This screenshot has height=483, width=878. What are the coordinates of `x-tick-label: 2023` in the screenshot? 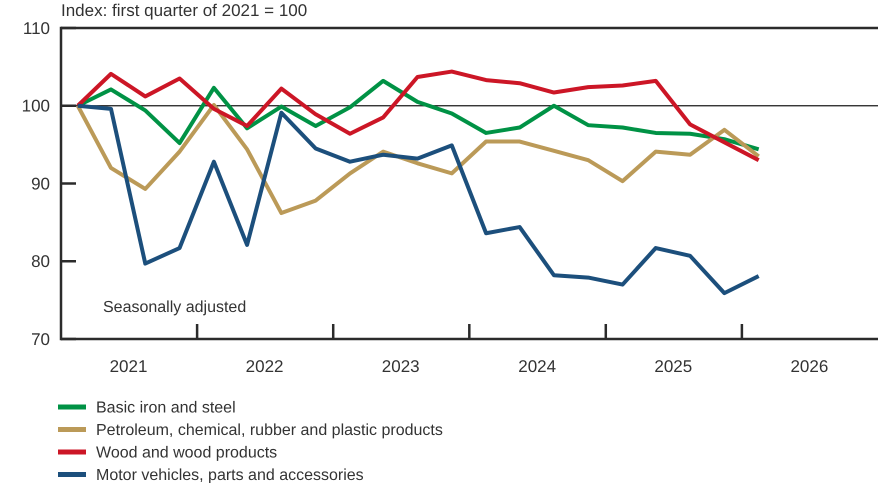 It's located at (401, 366).